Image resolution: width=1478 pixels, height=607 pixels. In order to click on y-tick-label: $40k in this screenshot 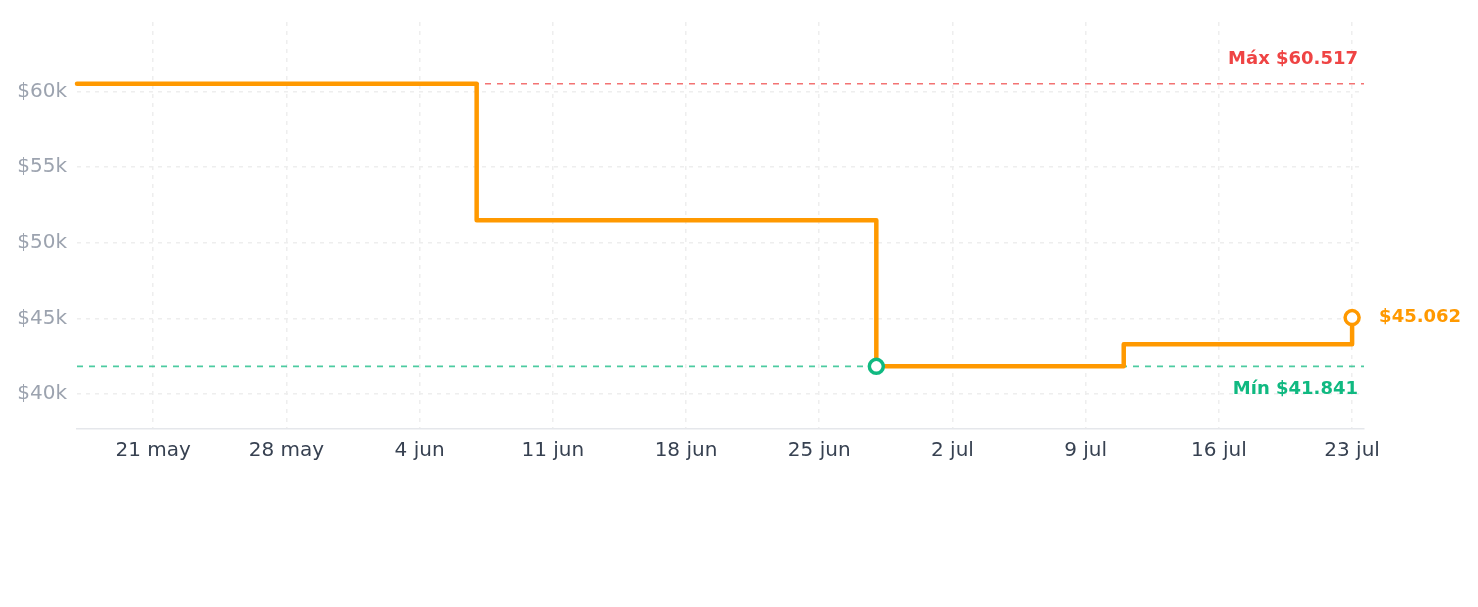, I will do `click(42, 392)`.